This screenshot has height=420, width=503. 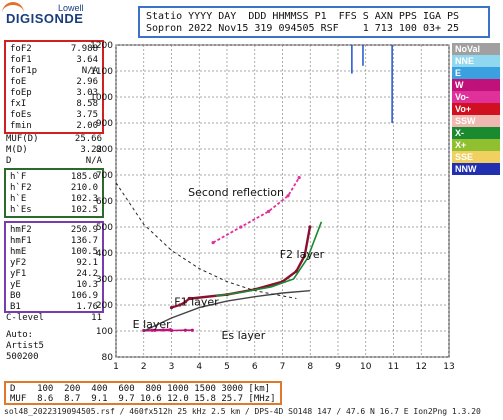 I want to click on x-tick-label: 1, so click(x=116, y=367).